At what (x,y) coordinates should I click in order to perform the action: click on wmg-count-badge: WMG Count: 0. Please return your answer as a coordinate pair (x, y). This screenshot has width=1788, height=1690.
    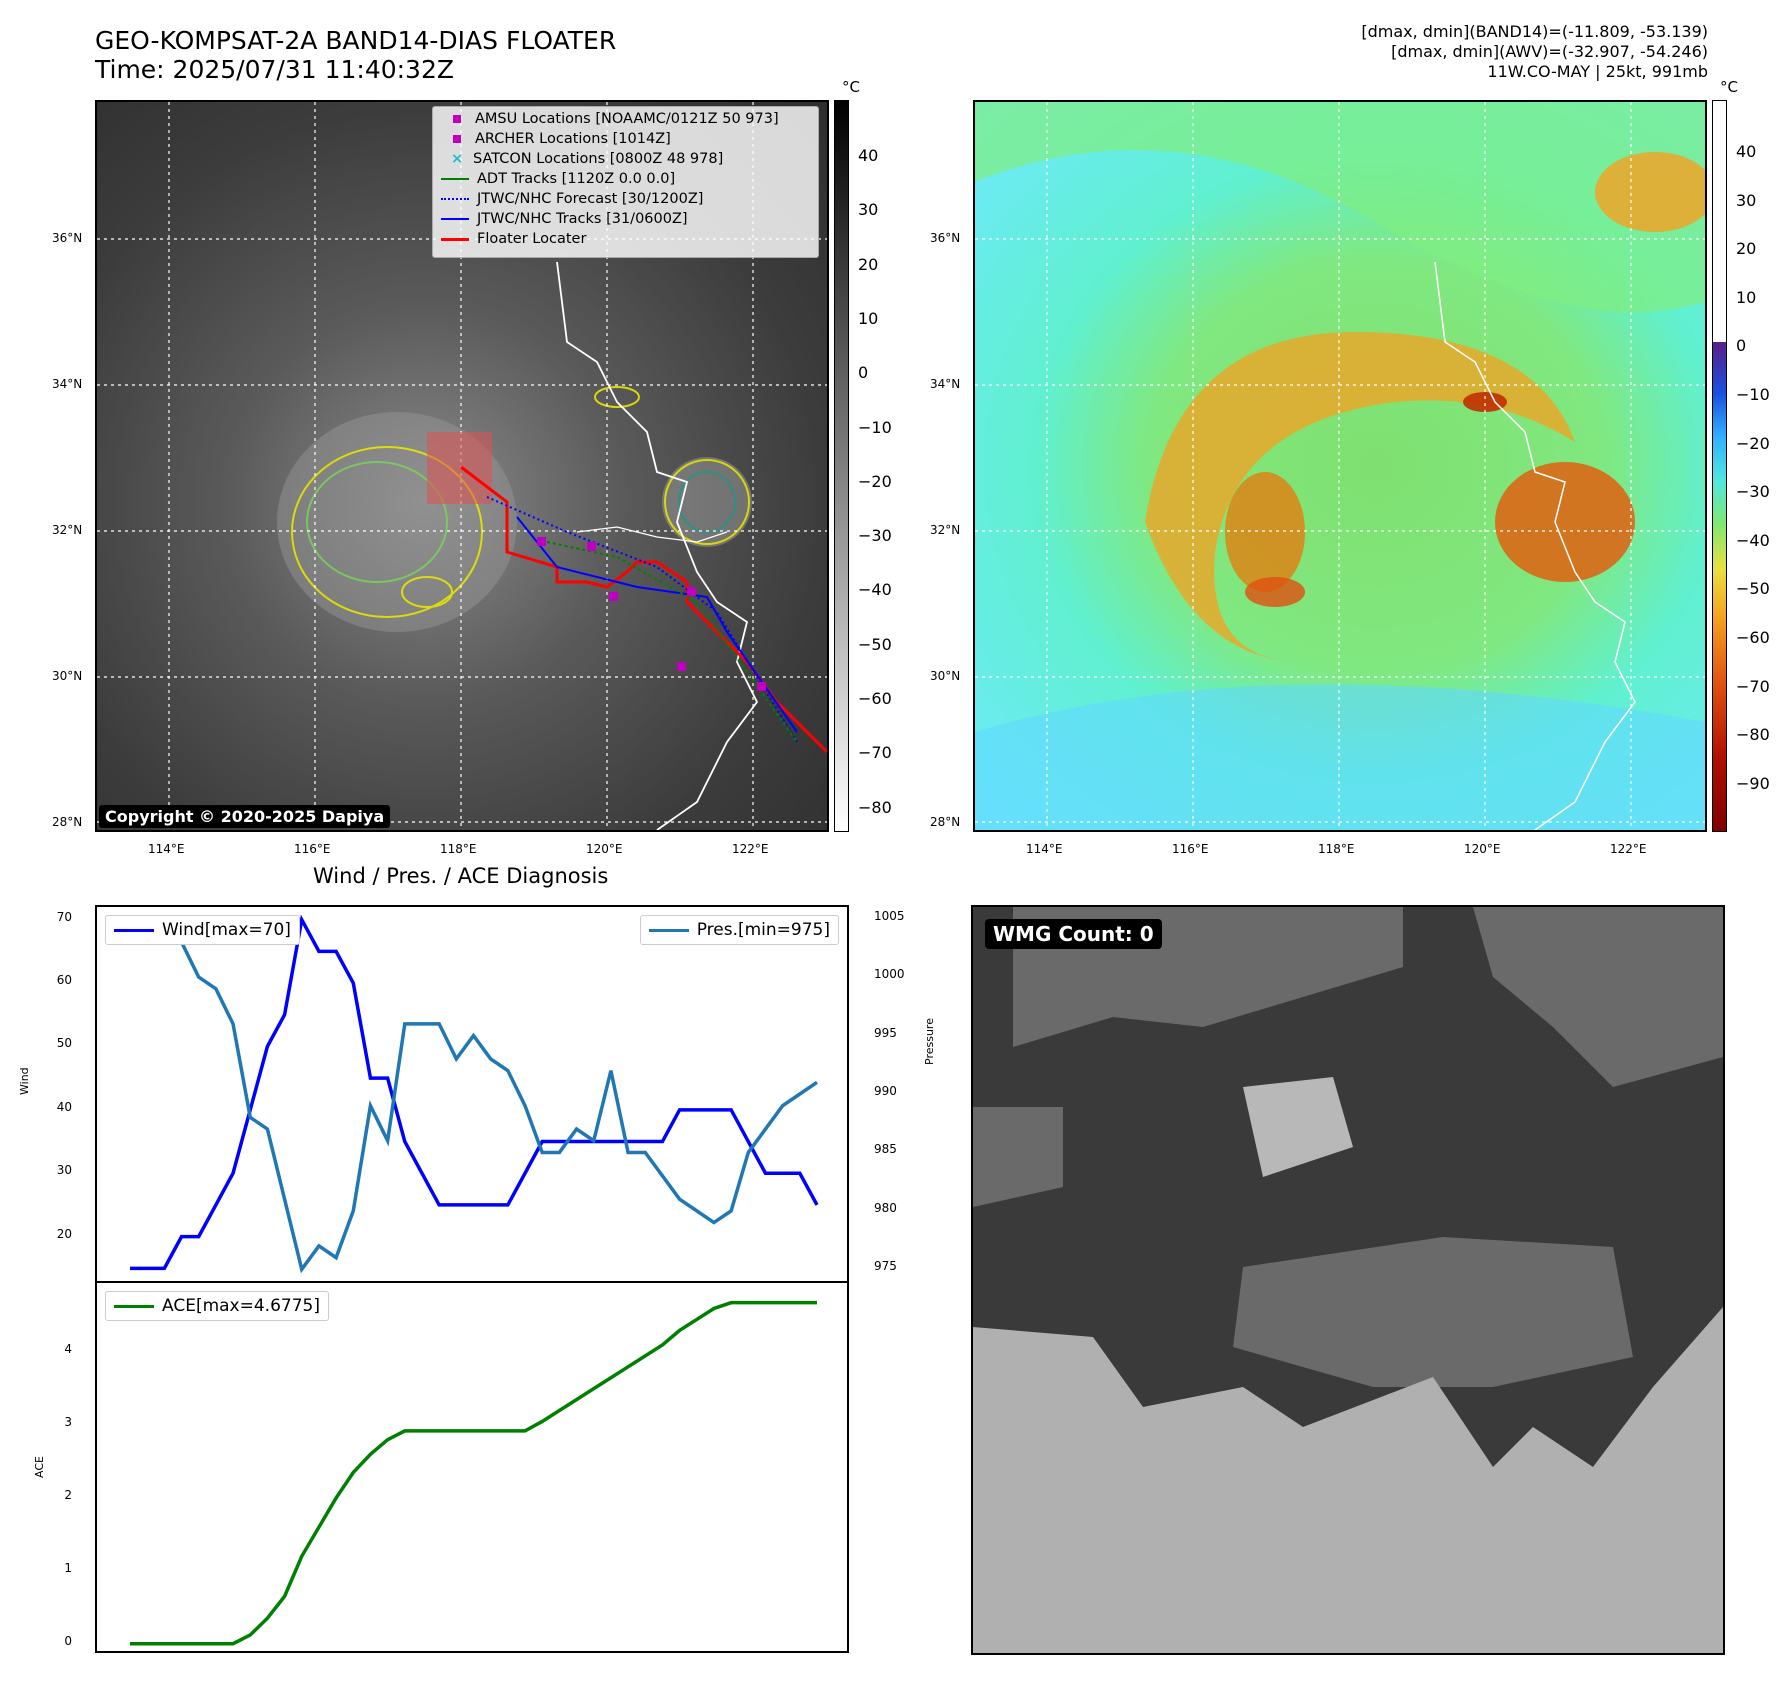
    Looking at the image, I should click on (1073, 934).